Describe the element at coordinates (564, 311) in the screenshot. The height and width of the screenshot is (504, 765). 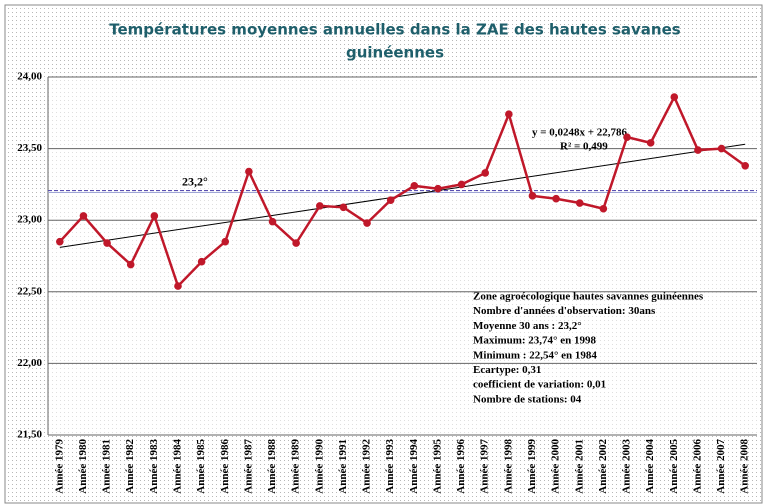
I see `stats-line: Nombre d'années d'observation: 30ans` at that location.